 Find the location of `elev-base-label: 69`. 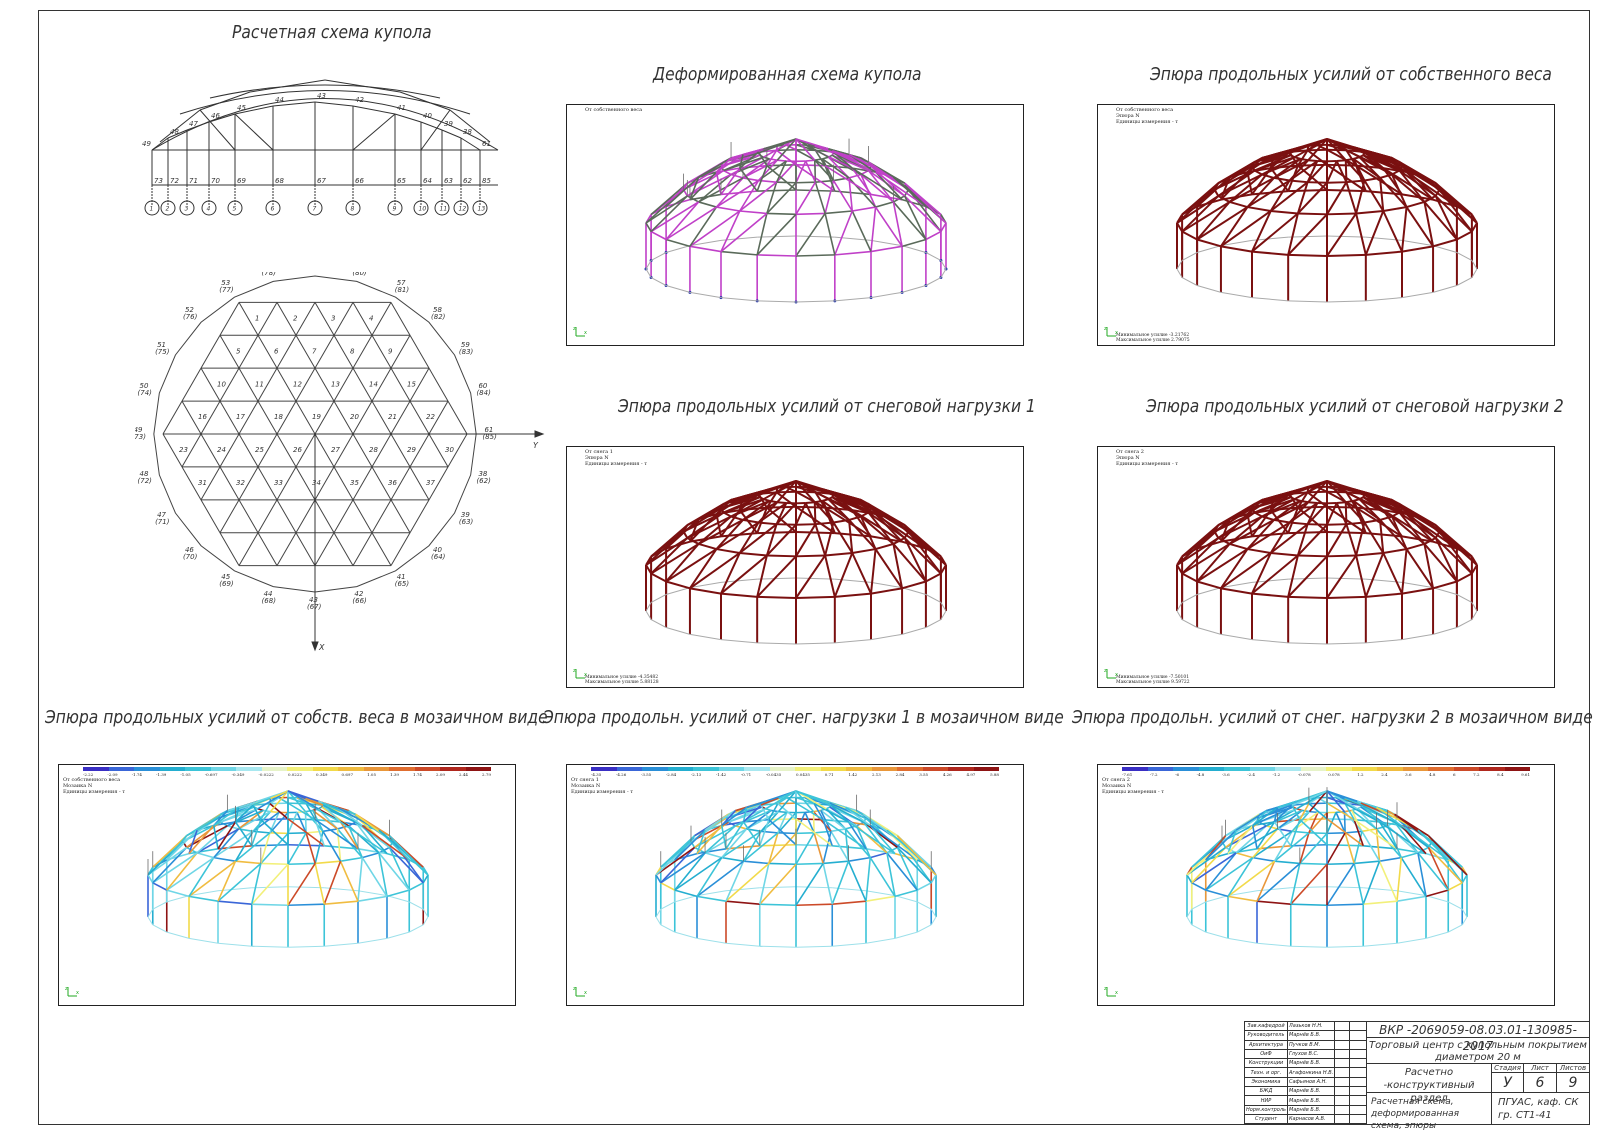

elev-base-label: 69 is located at coordinates (241, 181).